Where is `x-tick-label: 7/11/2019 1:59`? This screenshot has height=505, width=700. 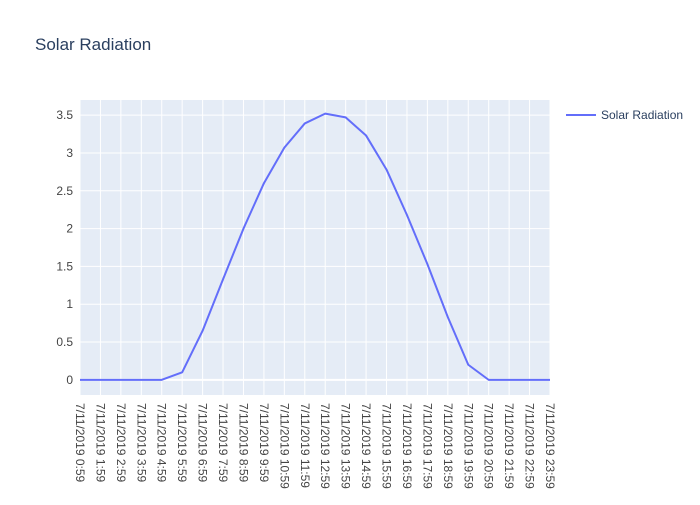
x-tick-label: 7/11/2019 1:59 is located at coordinates (100, 443).